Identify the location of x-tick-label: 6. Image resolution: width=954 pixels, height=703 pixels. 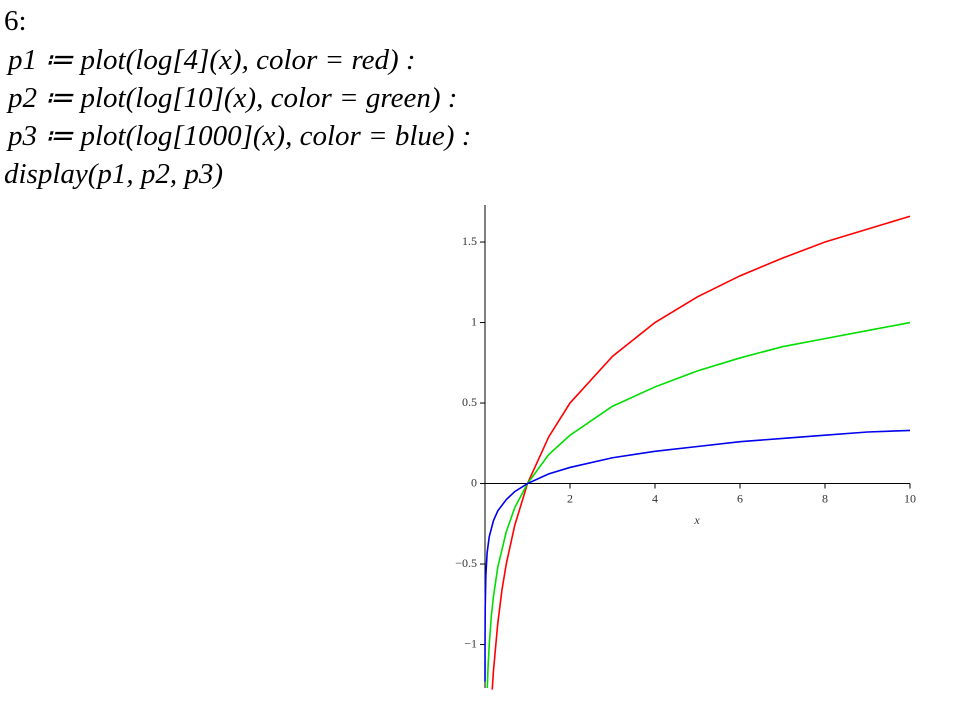
(740, 498).